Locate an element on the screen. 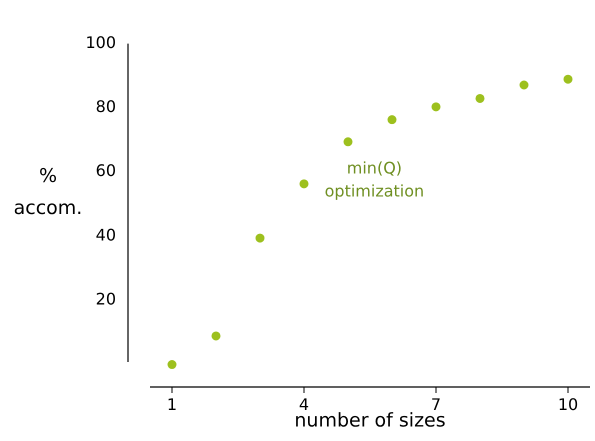 The height and width of the screenshot is (441, 595). x-tick-label: 1 is located at coordinates (172, 404).